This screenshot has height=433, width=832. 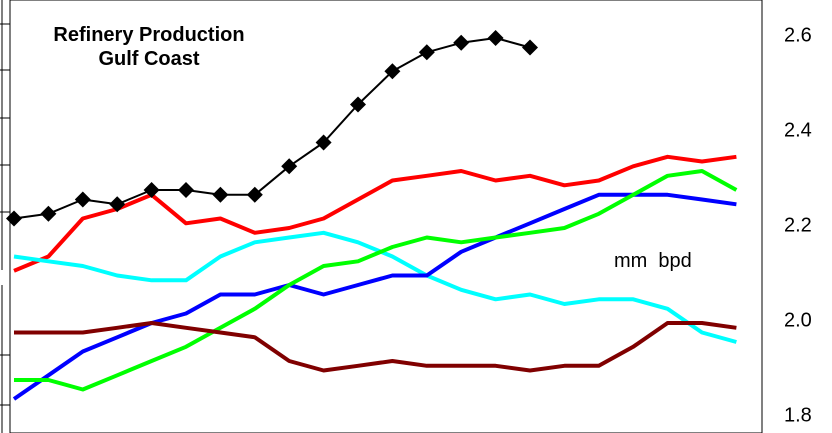 What do you see at coordinates (149, 47) in the screenshot?
I see `chart-title-block: Refinery Production Gulf Coast` at bounding box center [149, 47].